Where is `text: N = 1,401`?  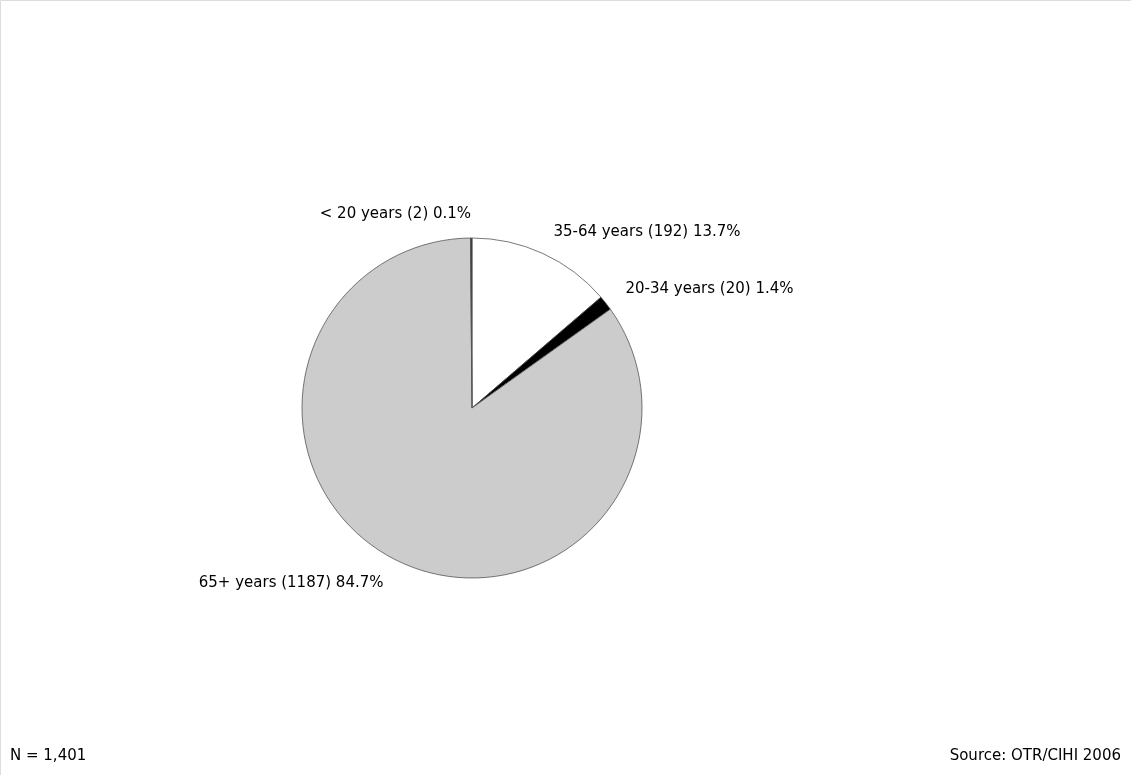
text: N = 1,401 is located at coordinates (48, 755).